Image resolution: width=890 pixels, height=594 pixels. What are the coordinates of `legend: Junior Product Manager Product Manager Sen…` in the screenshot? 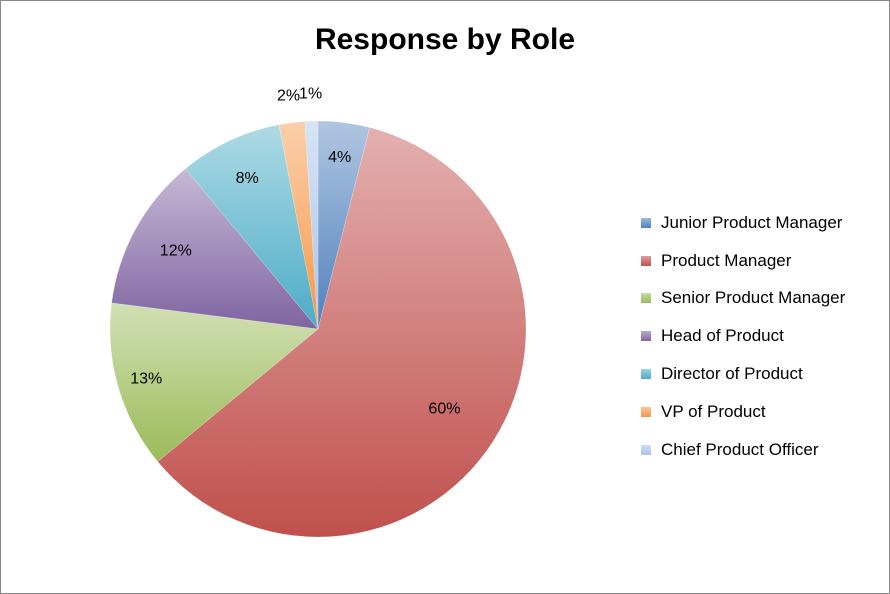 It's located at (761, 336).